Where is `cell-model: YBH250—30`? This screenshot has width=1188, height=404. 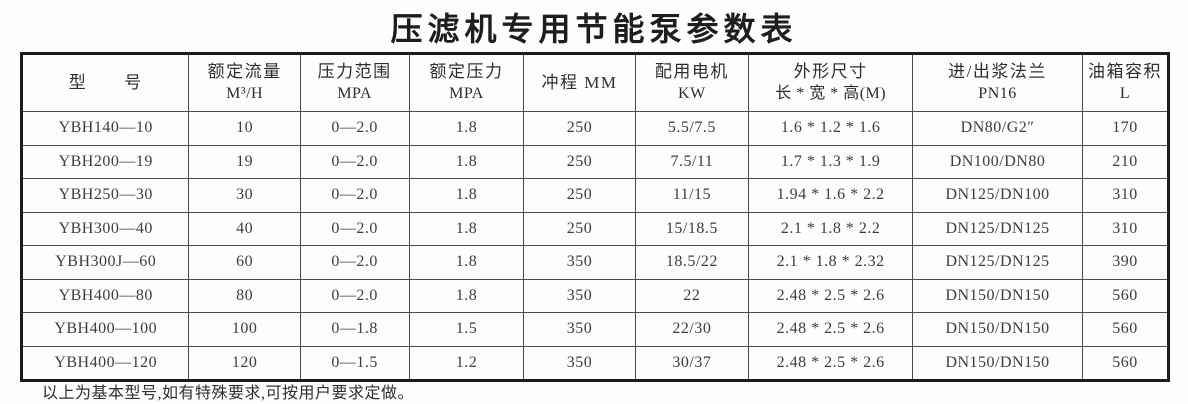 cell-model: YBH250—30 is located at coordinates (105, 195).